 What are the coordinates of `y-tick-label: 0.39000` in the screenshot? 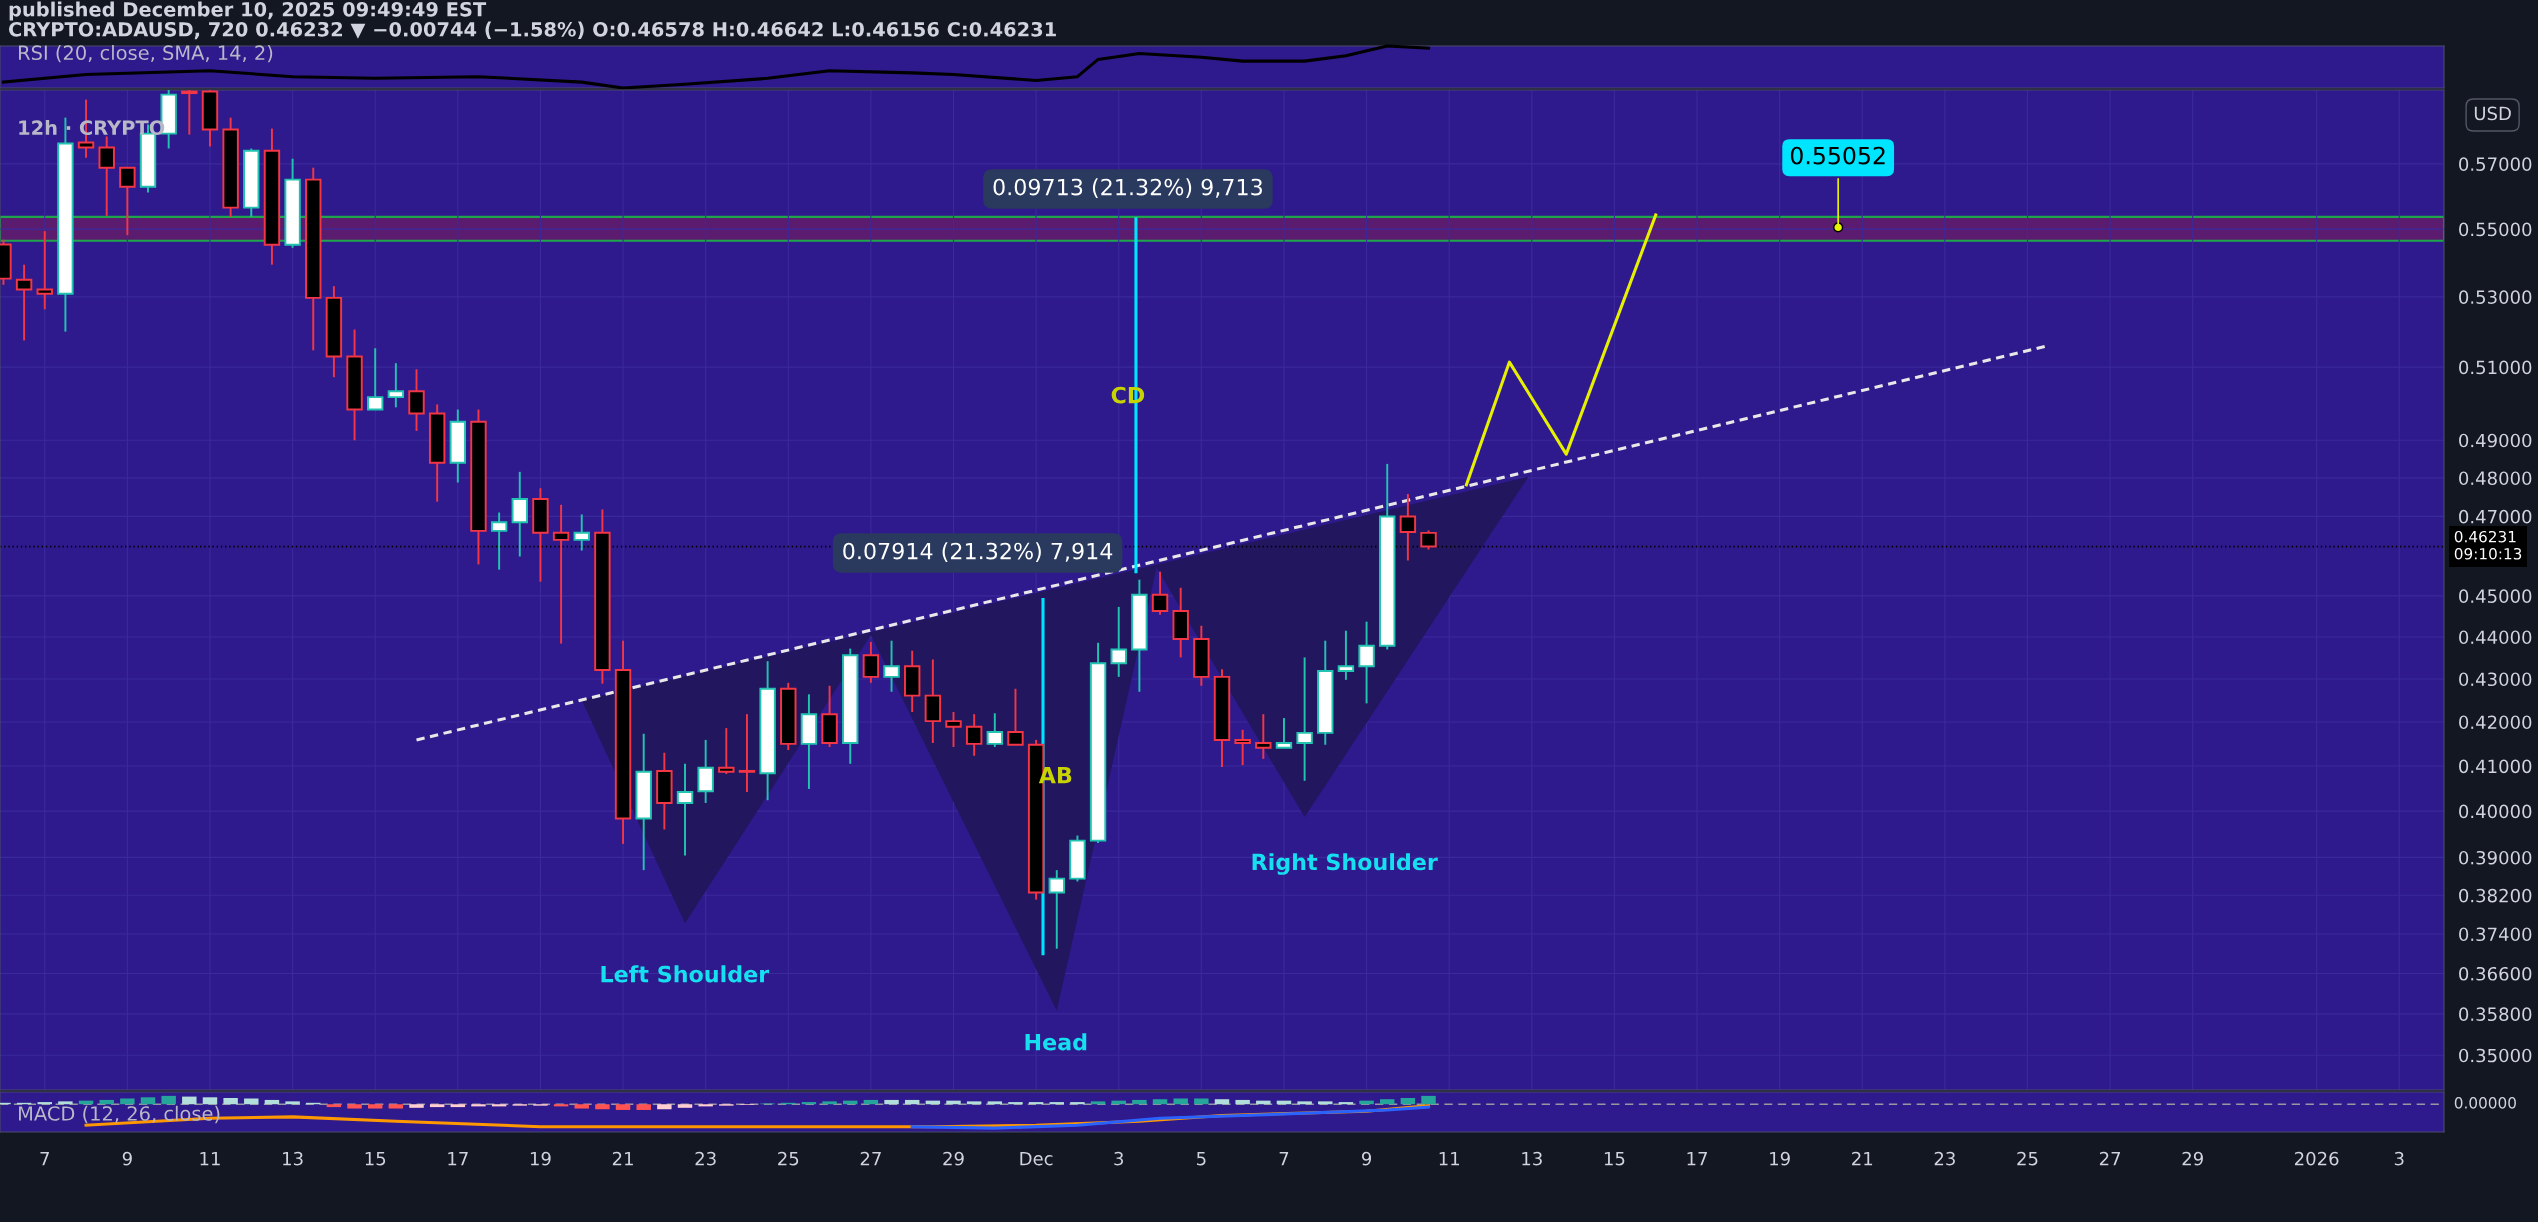 It's located at (2495, 857).